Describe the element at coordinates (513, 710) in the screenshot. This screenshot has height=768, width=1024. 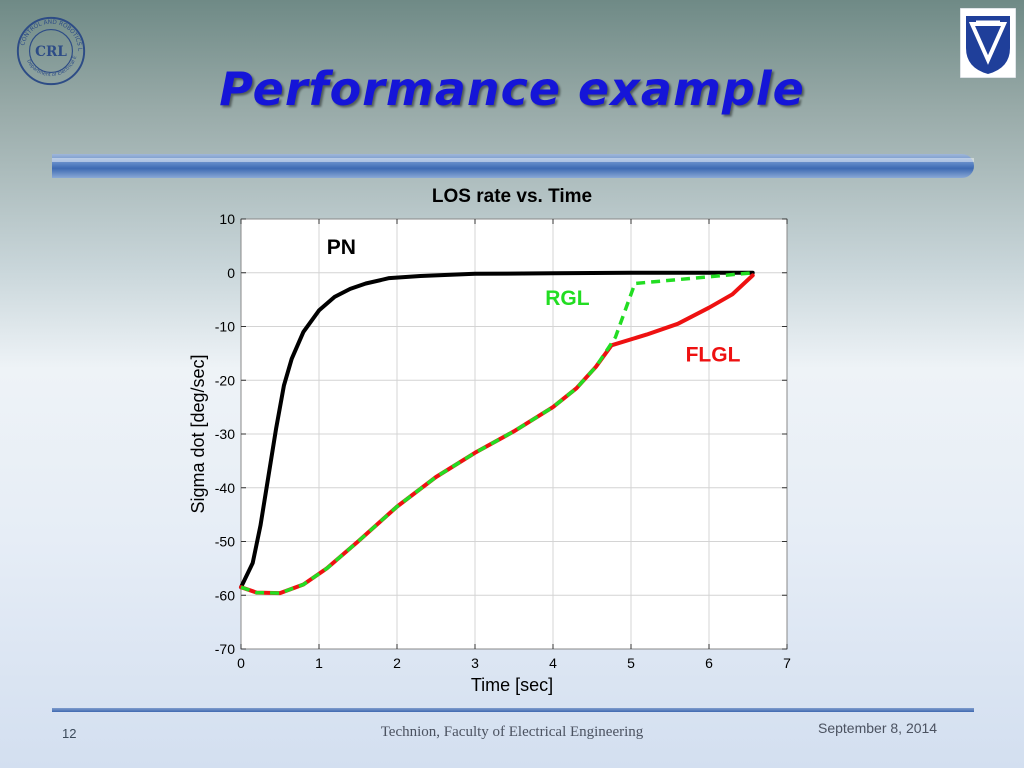
I see `footer-rule` at that location.